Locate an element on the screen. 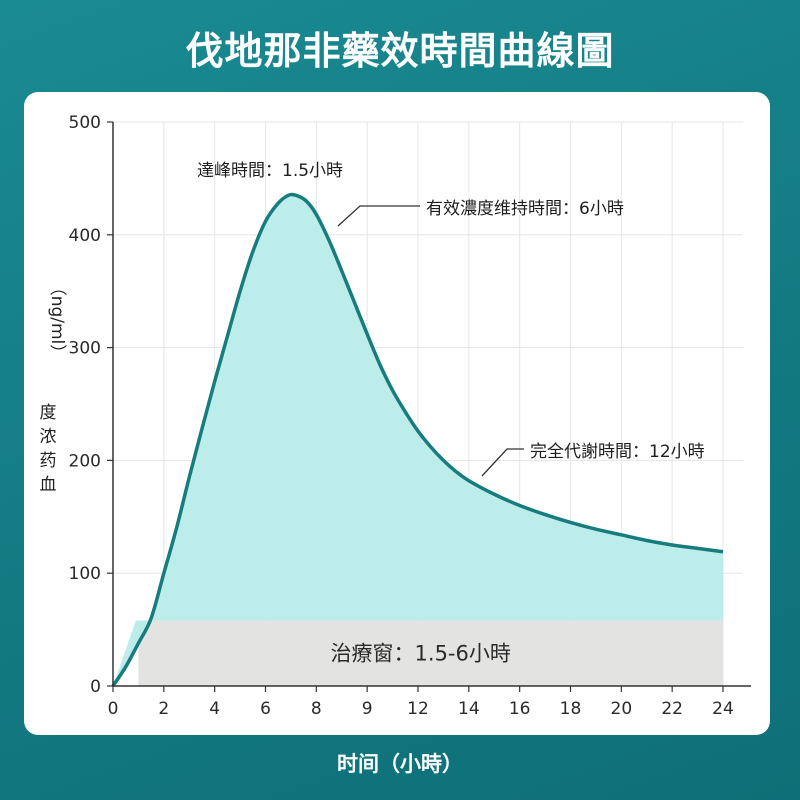 Image resolution: width=800 pixels, height=800 pixels. x-tick-label: 18 is located at coordinates (571, 709).